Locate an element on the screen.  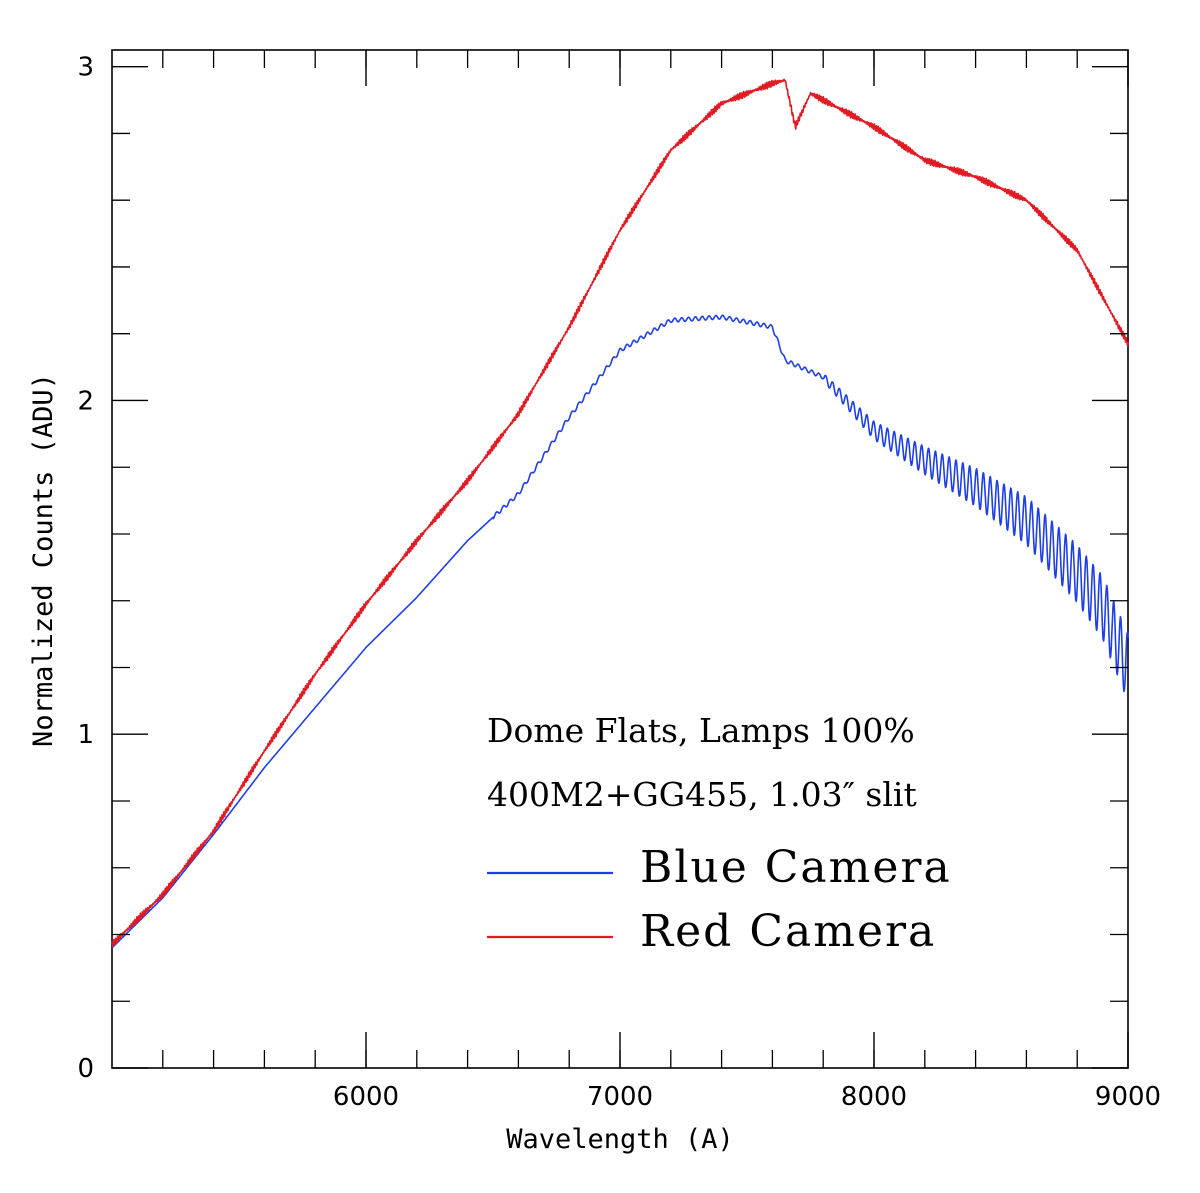
x-tick-label: 8000 is located at coordinates (874, 1097).